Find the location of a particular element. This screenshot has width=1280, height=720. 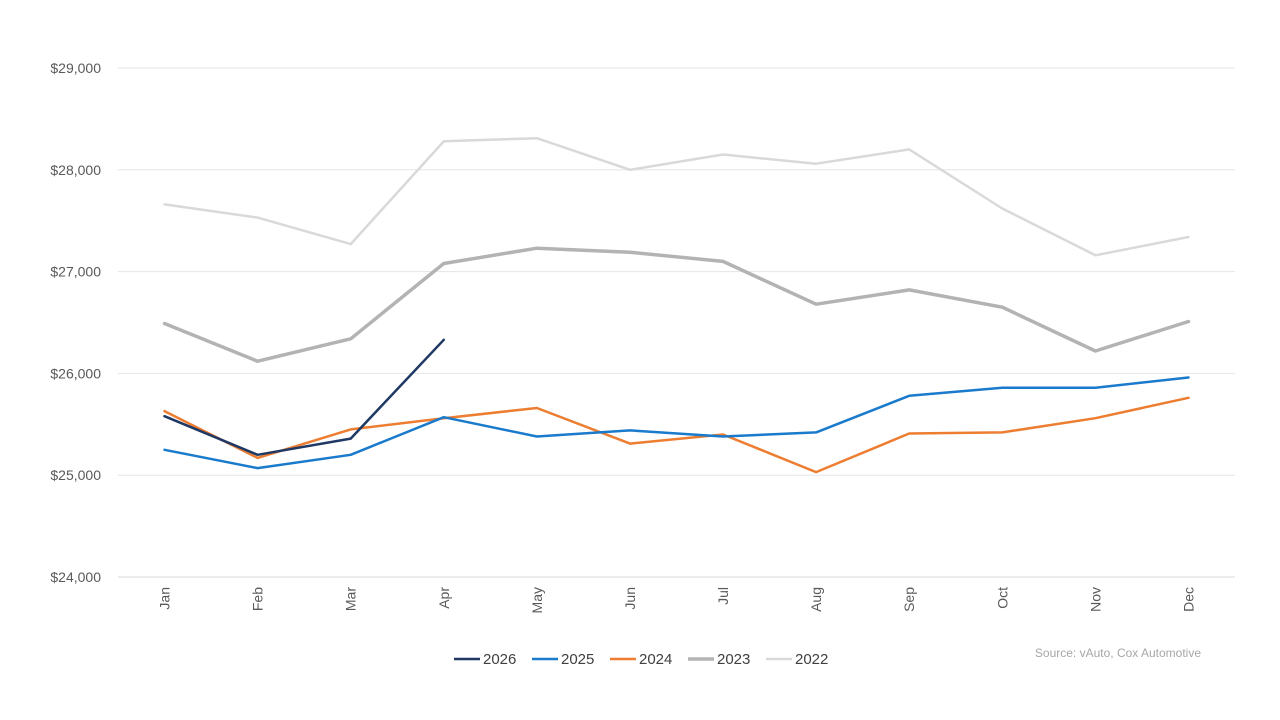

x-tick-label-feb: Feb is located at coordinates (258, 599).